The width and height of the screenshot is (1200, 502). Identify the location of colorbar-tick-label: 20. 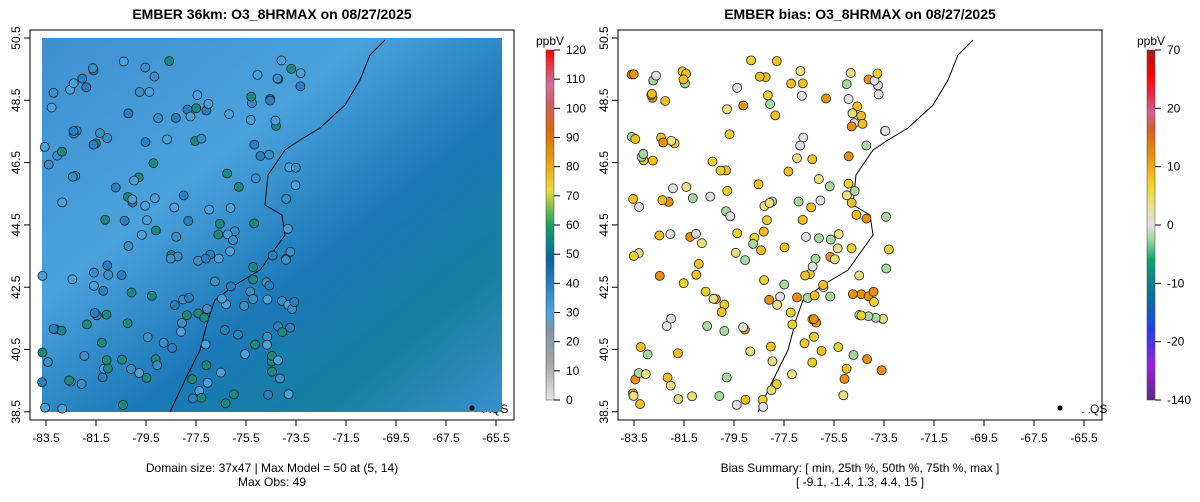
(1174, 108).